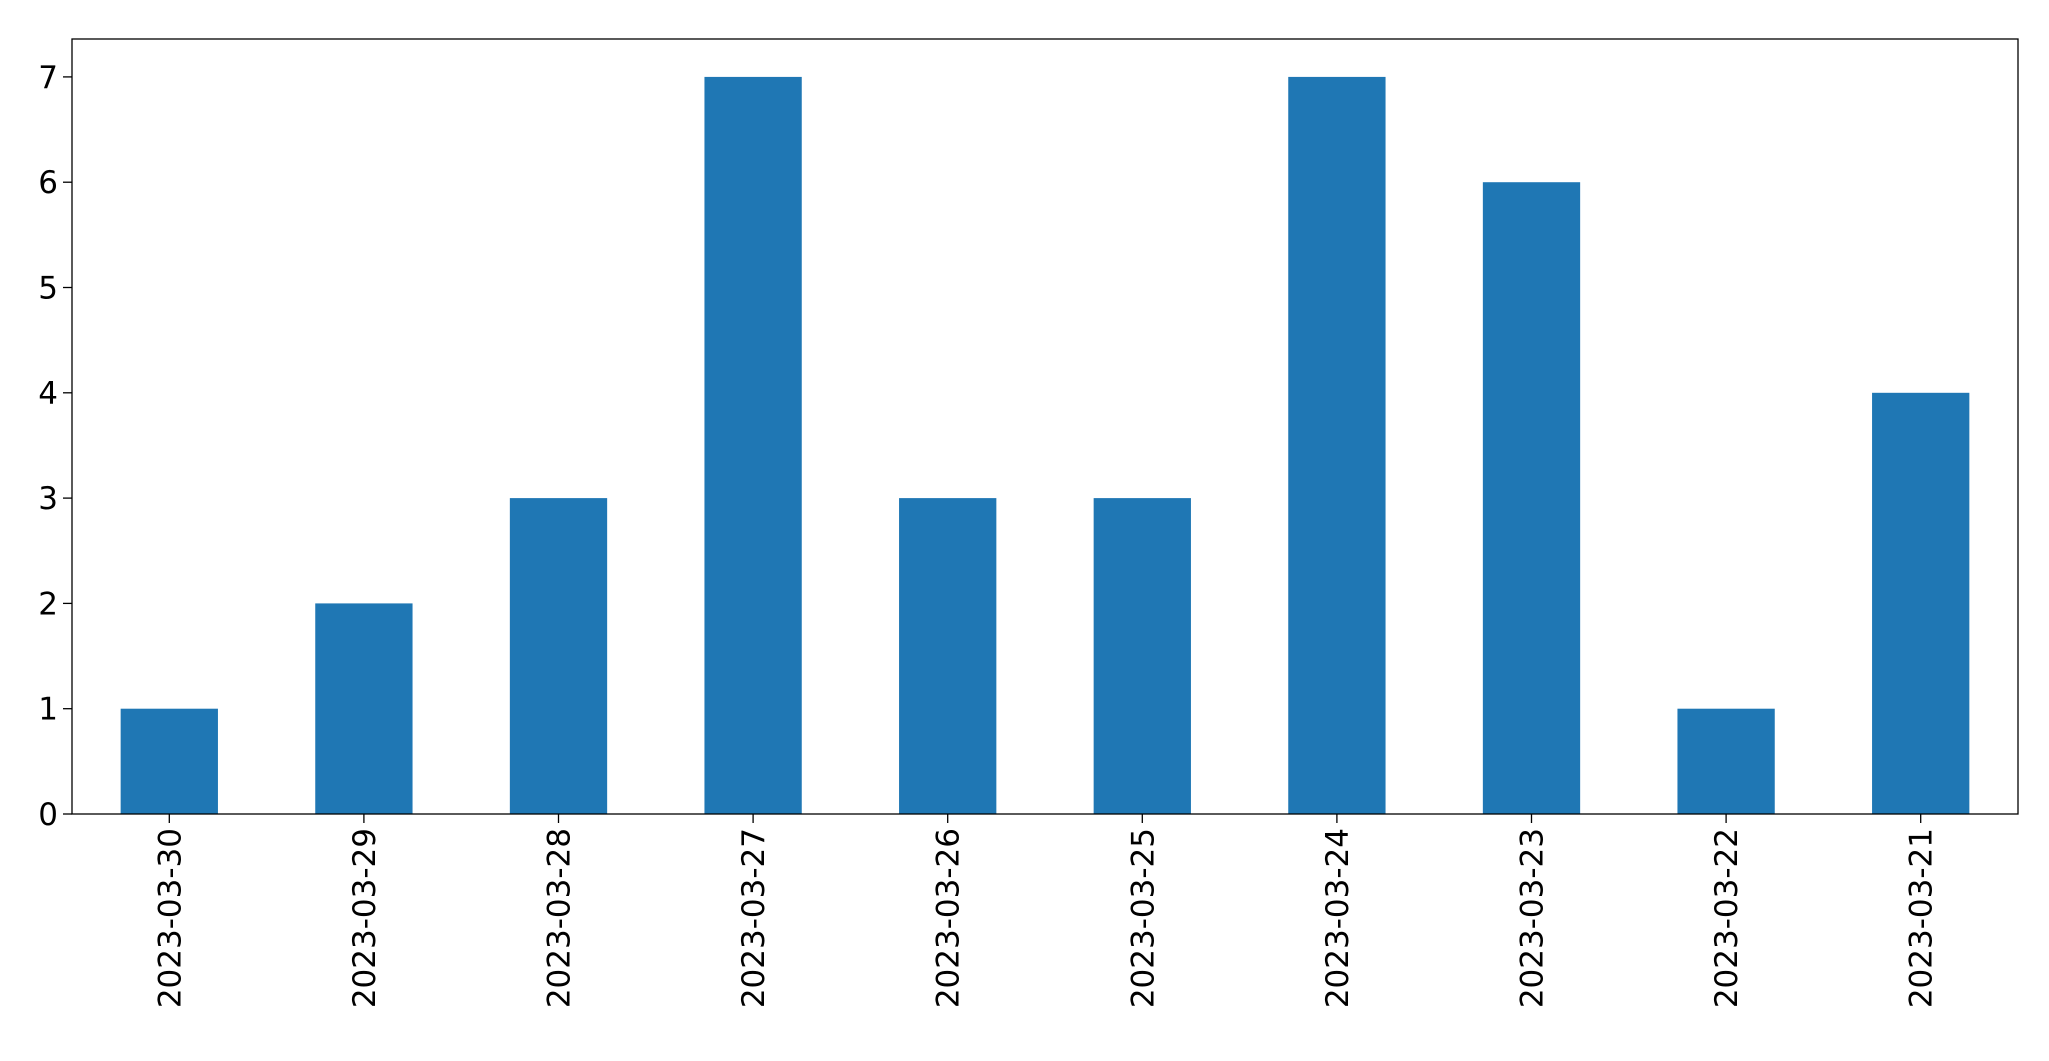 Image resolution: width=2049 pixels, height=1061 pixels. What do you see at coordinates (1143, 918) in the screenshot?
I see `x-tick-label: 2023-03-25` at bounding box center [1143, 918].